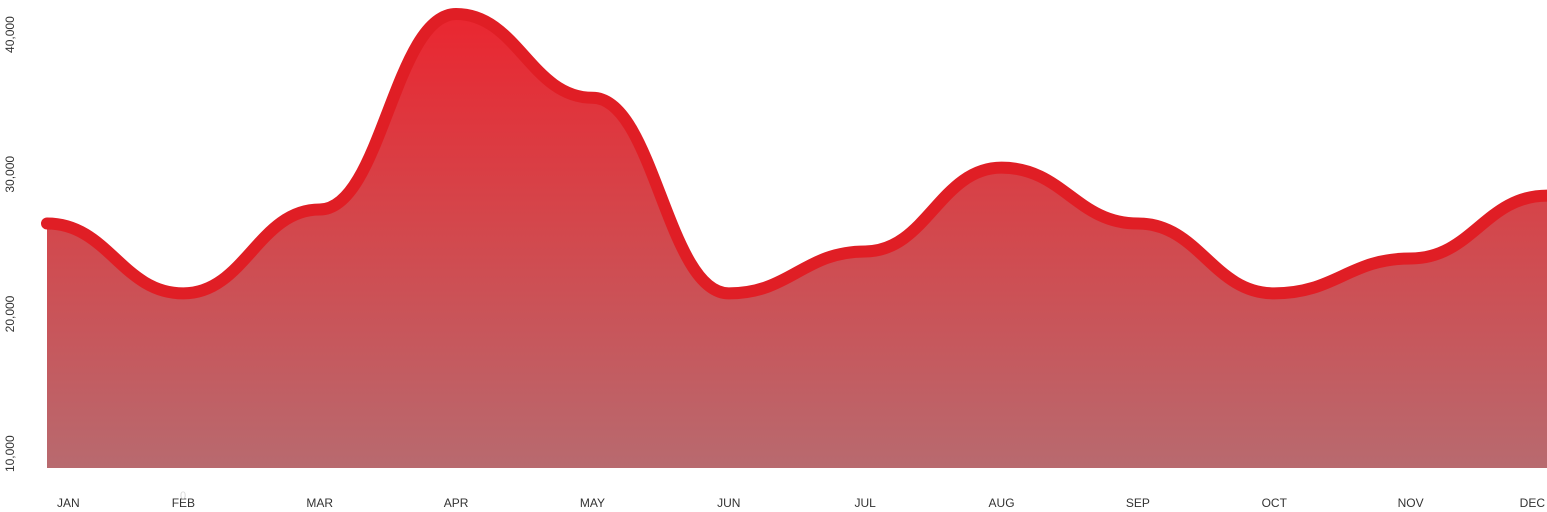 The width and height of the screenshot is (1547, 512). I want to click on x-tick-nov: NOV, so click(1411, 503).